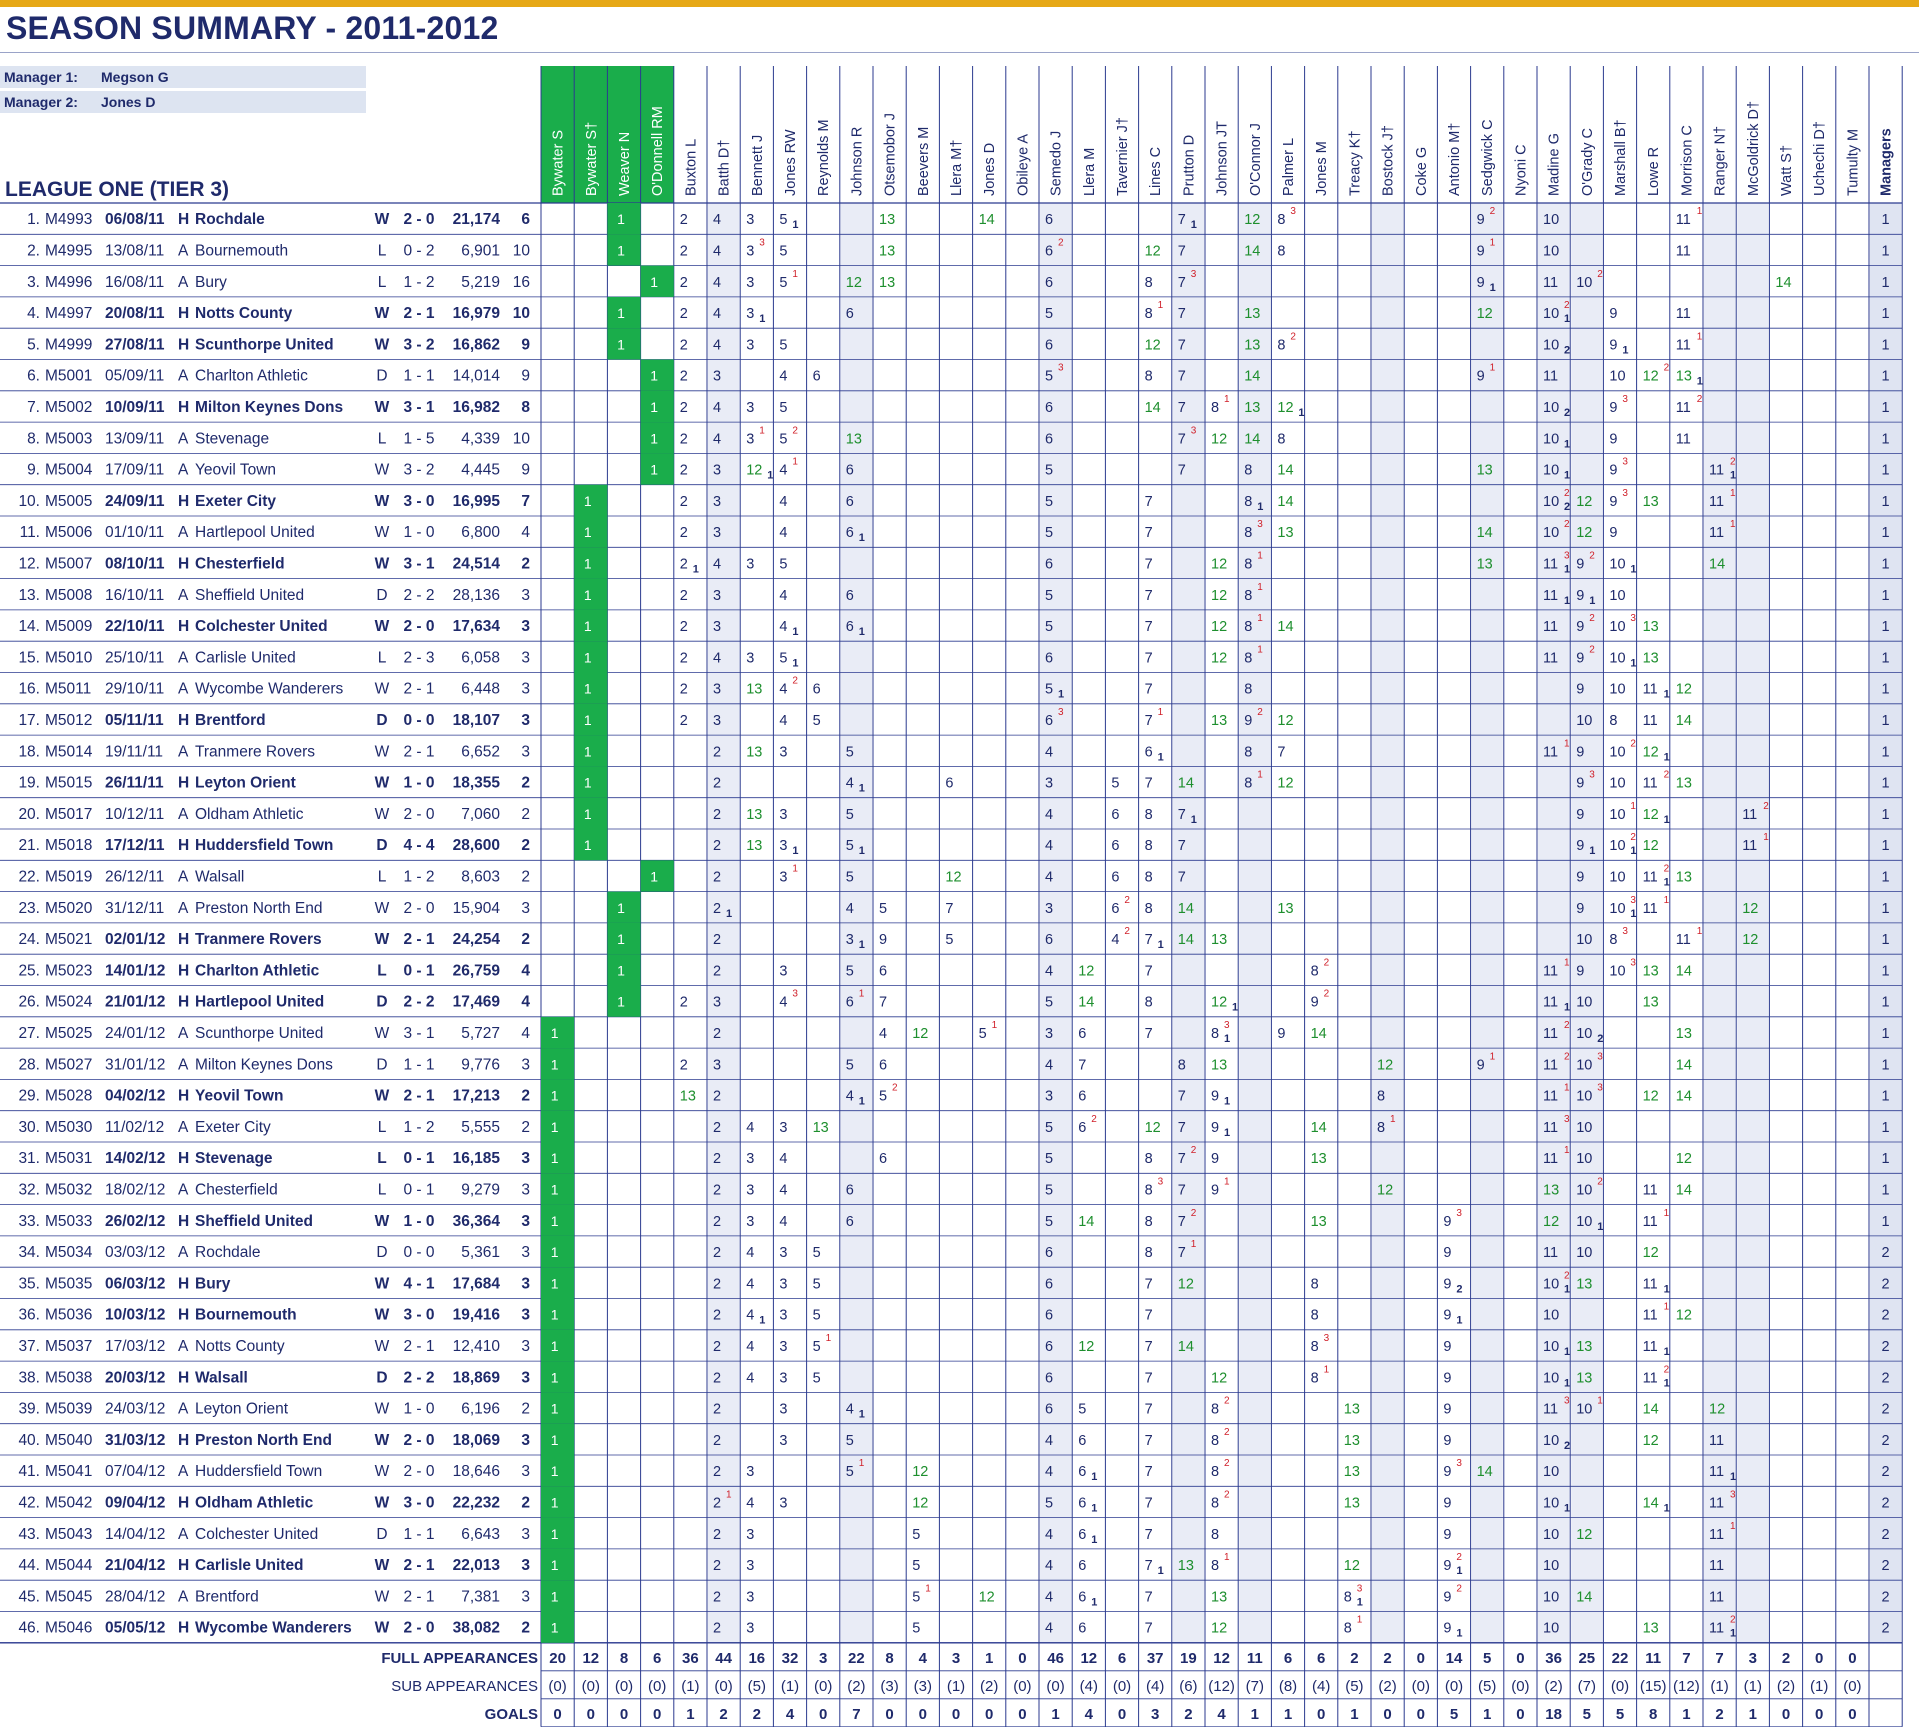 The width and height of the screenshot is (1919, 1727). Describe the element at coordinates (1886, 1597) in the screenshot. I see `manager-number: 2` at that location.